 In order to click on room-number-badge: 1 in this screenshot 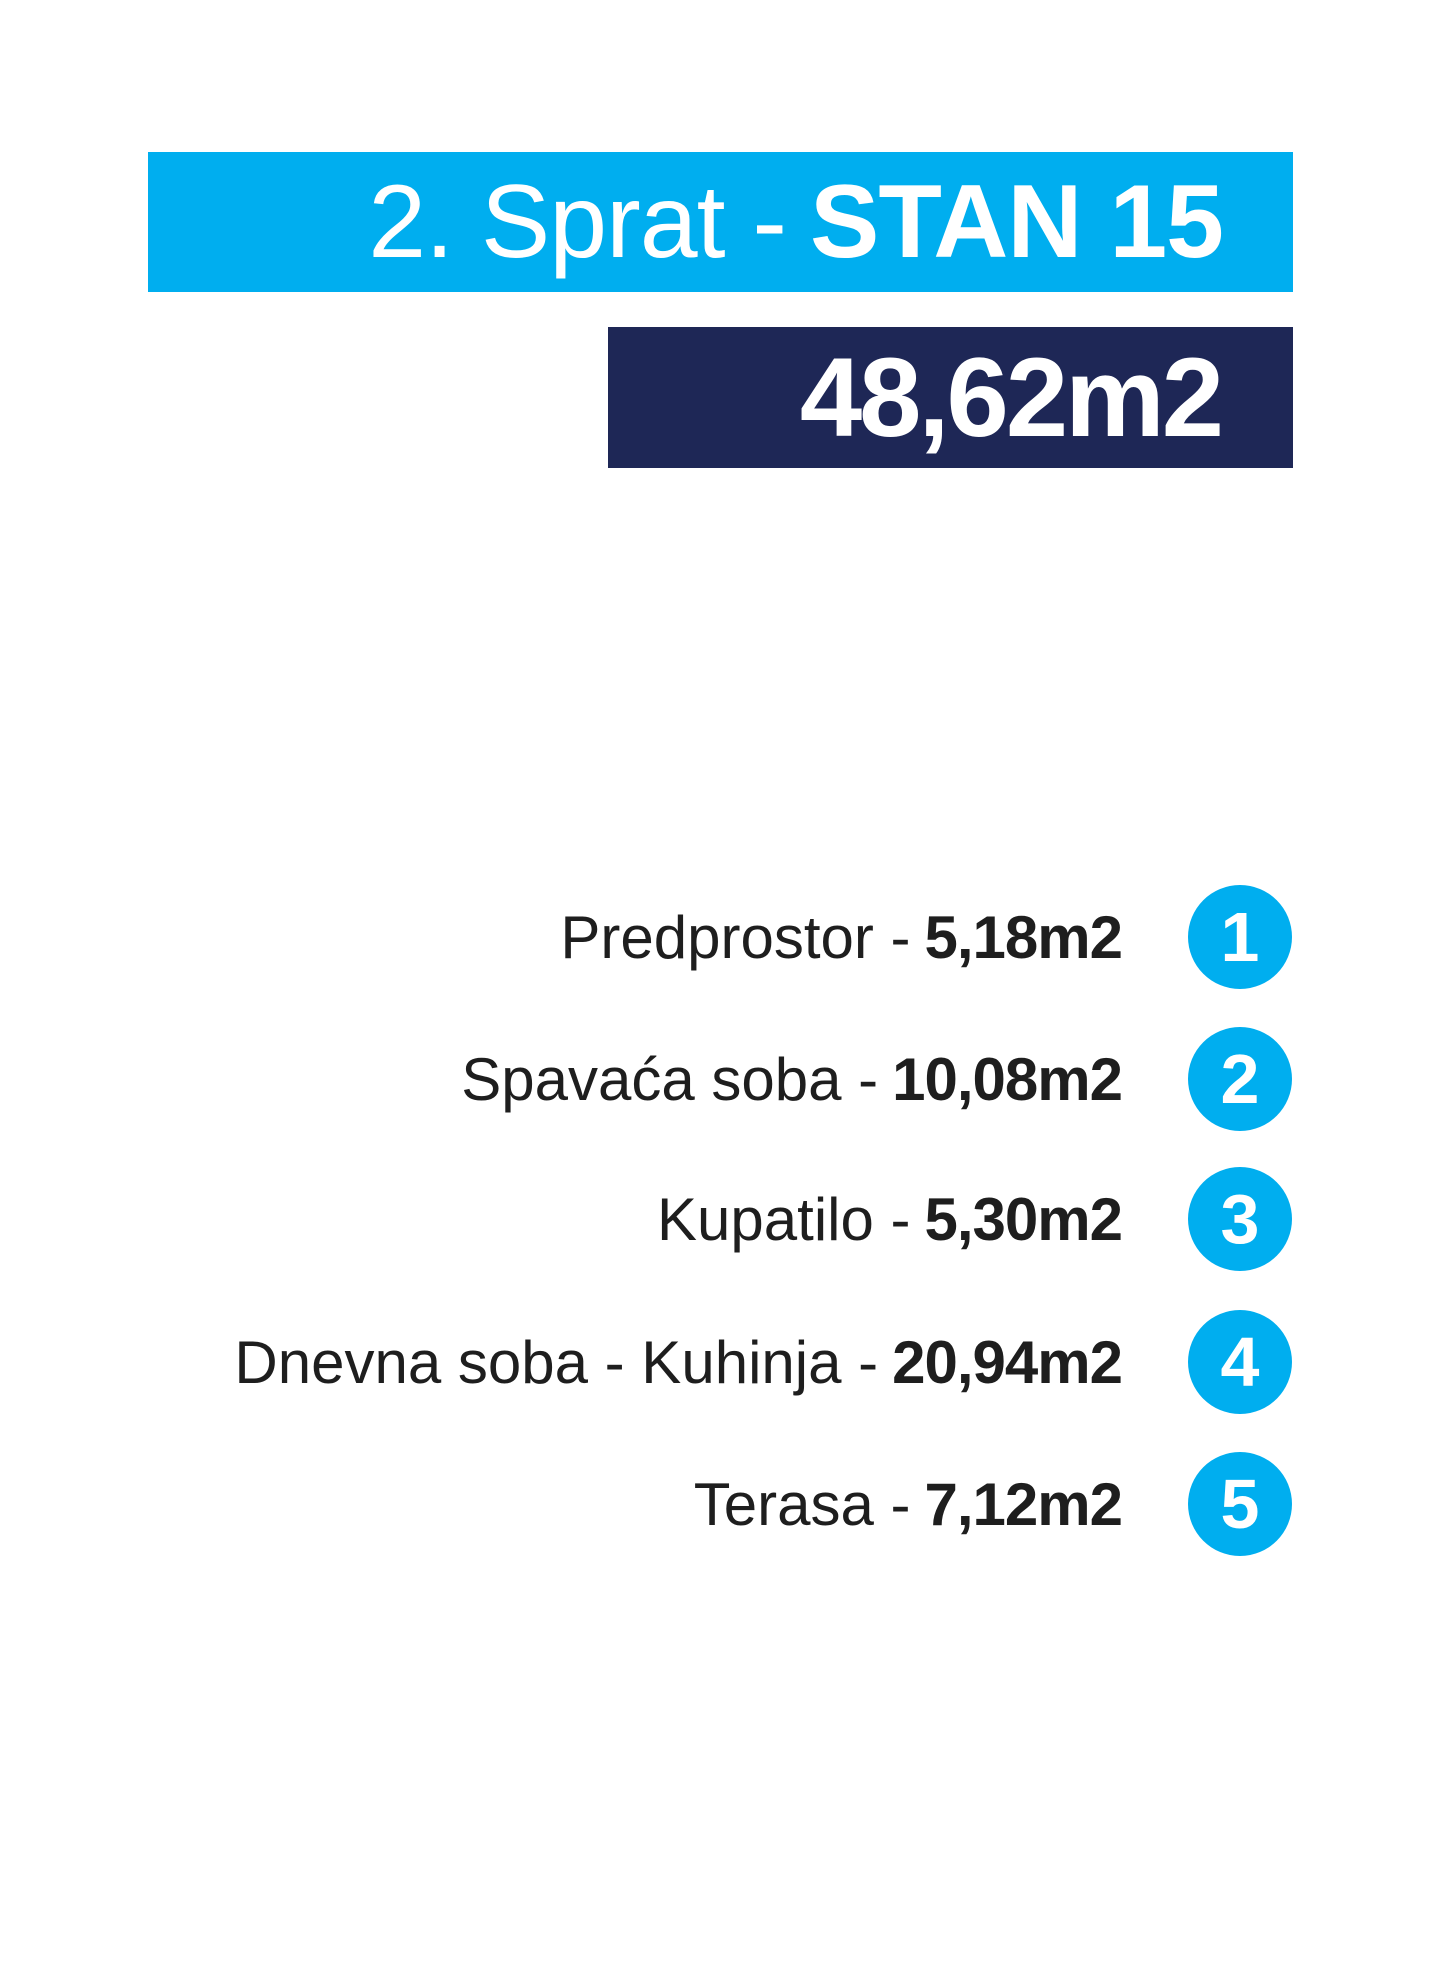, I will do `click(1240, 937)`.